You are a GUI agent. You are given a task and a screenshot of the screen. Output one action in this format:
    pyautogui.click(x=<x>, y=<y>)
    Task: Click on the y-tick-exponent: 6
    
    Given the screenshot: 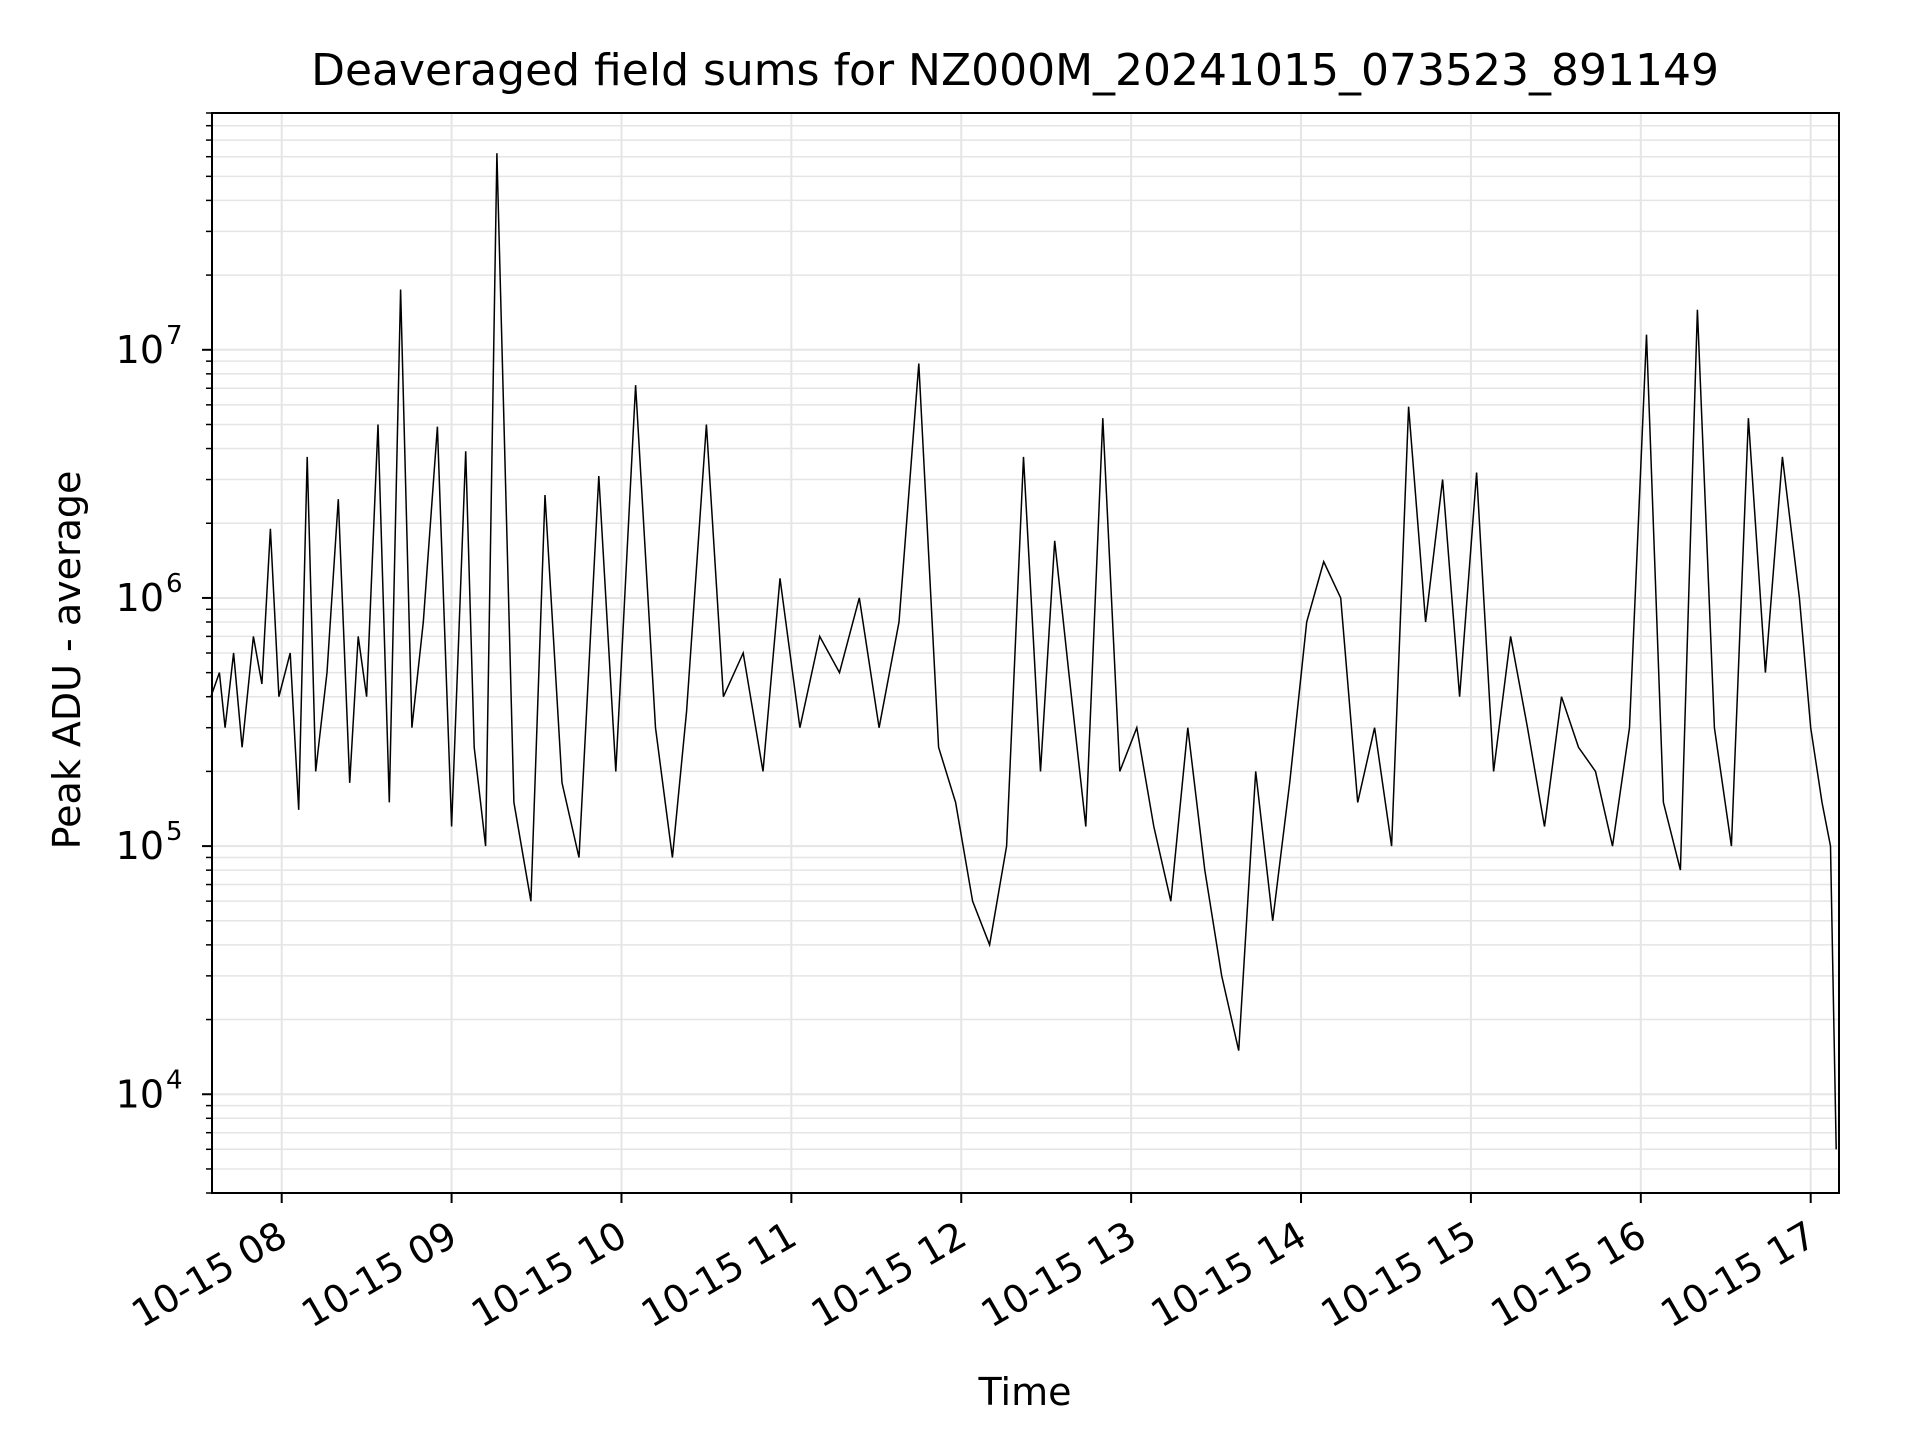 What is the action you would take?
    pyautogui.click(x=174, y=584)
    